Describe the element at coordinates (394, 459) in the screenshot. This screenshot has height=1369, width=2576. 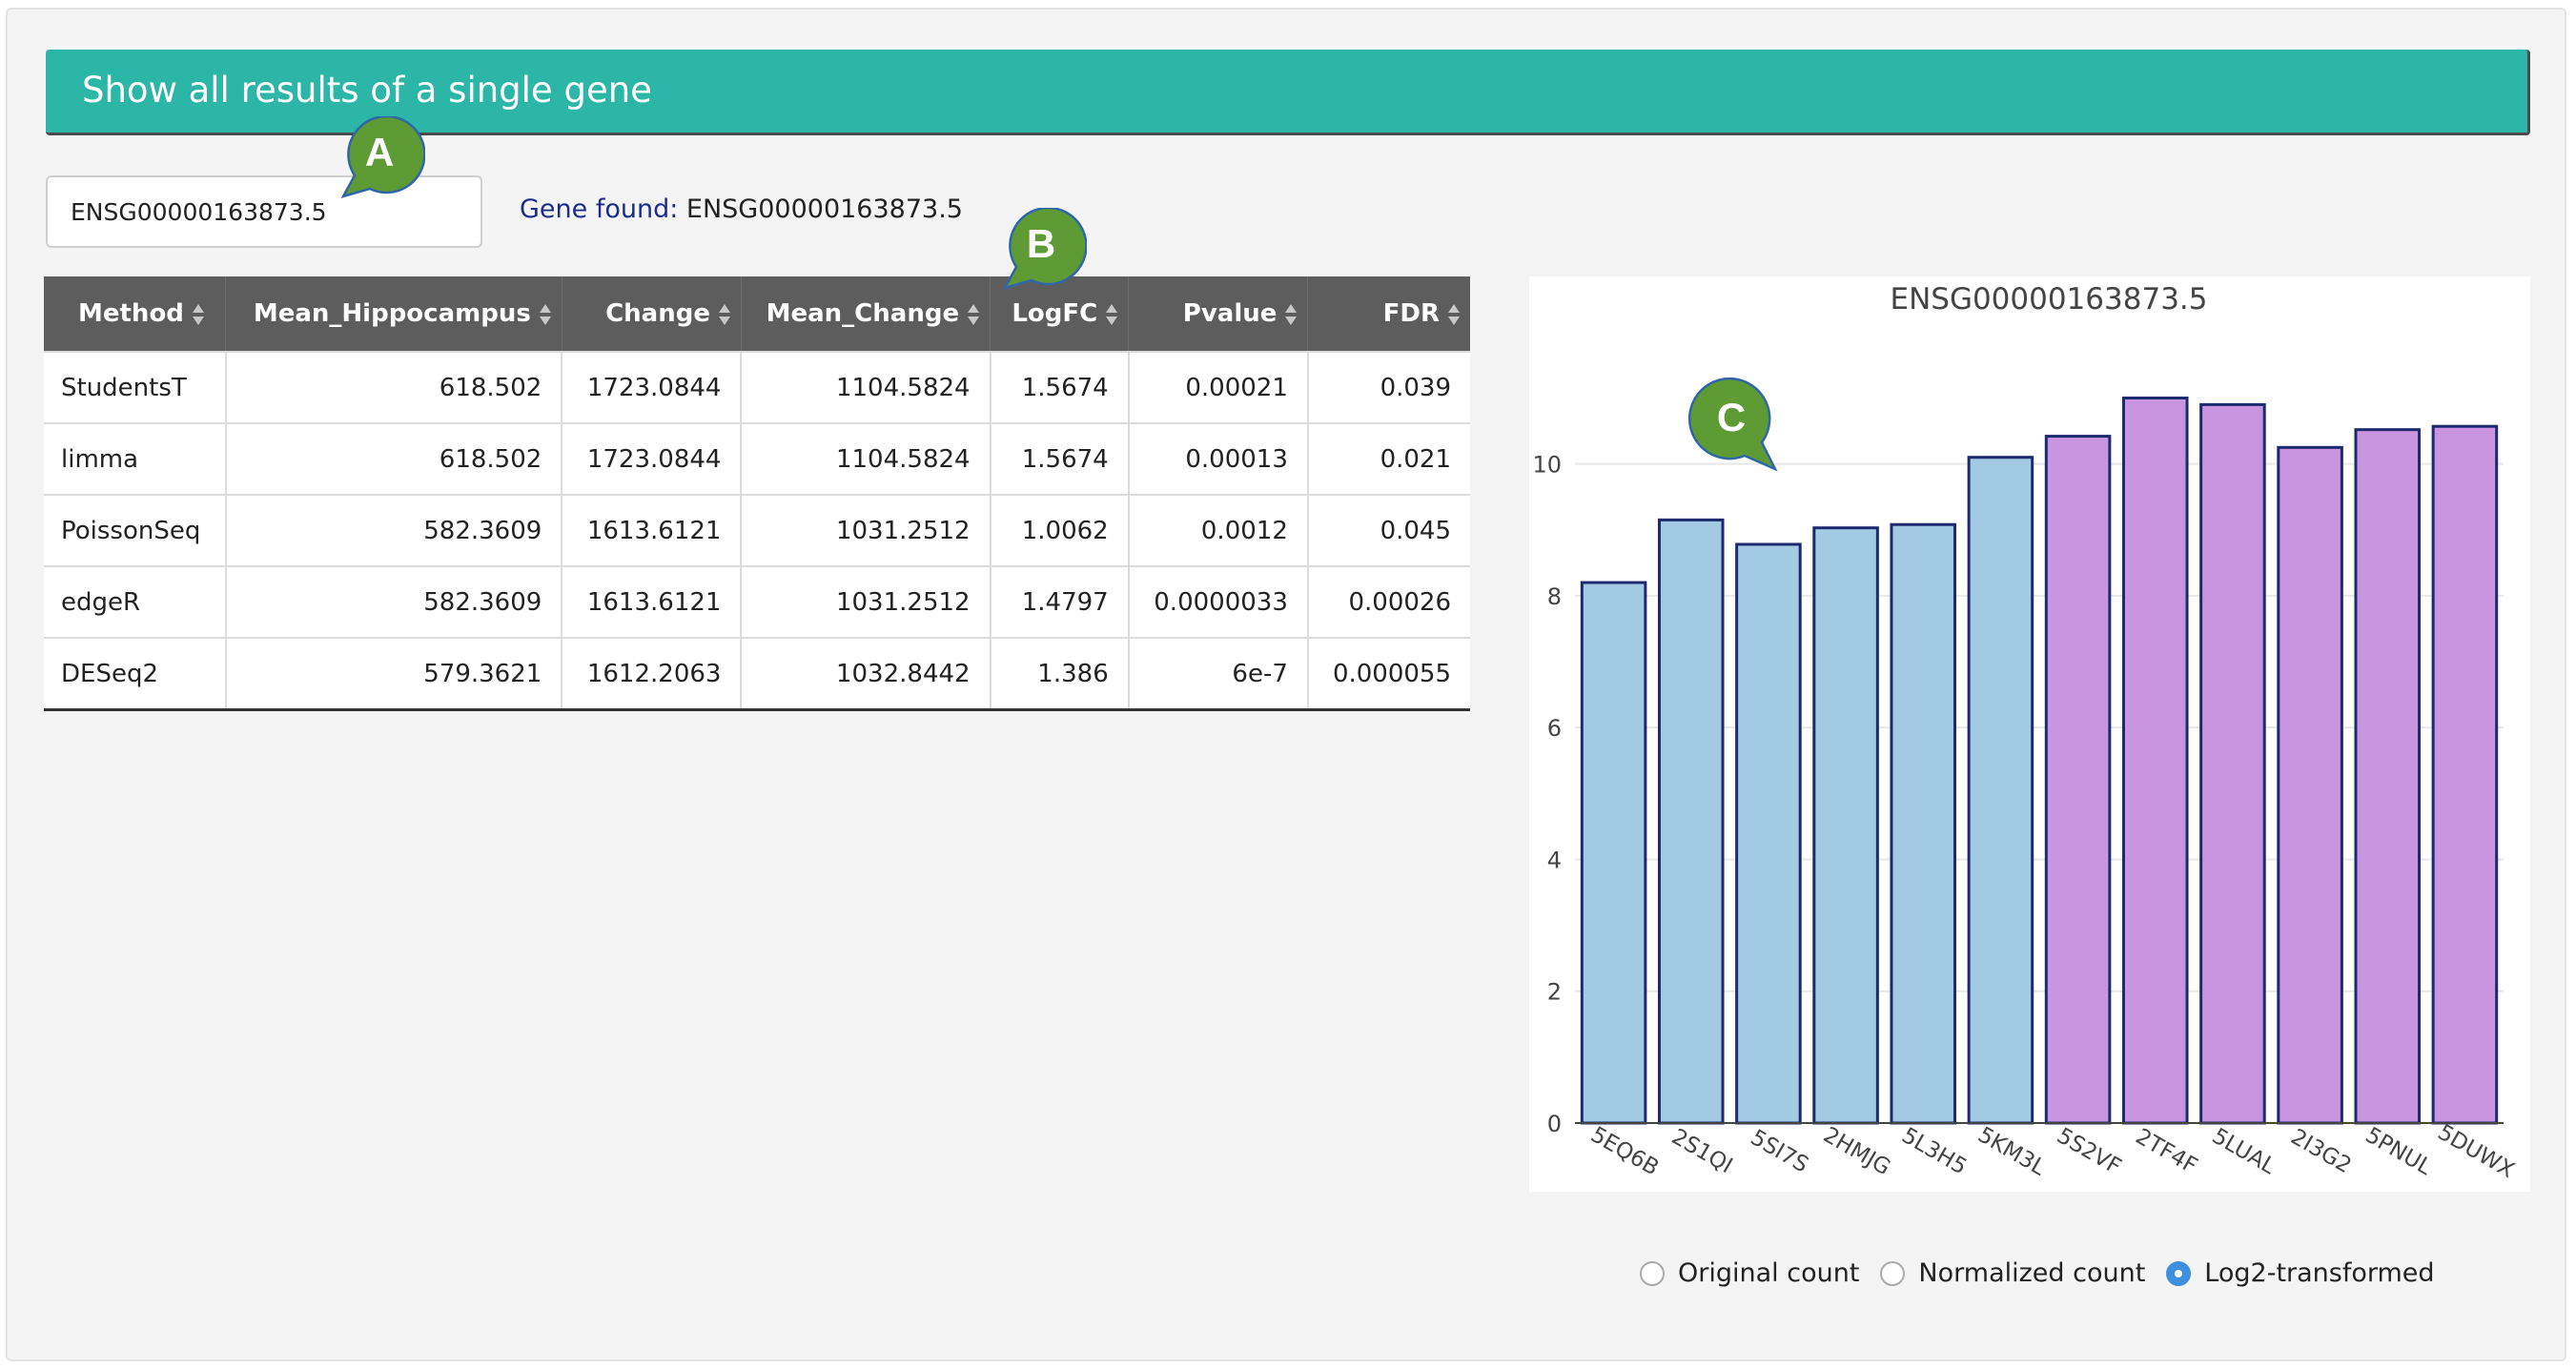
I see `table-cell-mean-hippocampus: 618.502` at that location.